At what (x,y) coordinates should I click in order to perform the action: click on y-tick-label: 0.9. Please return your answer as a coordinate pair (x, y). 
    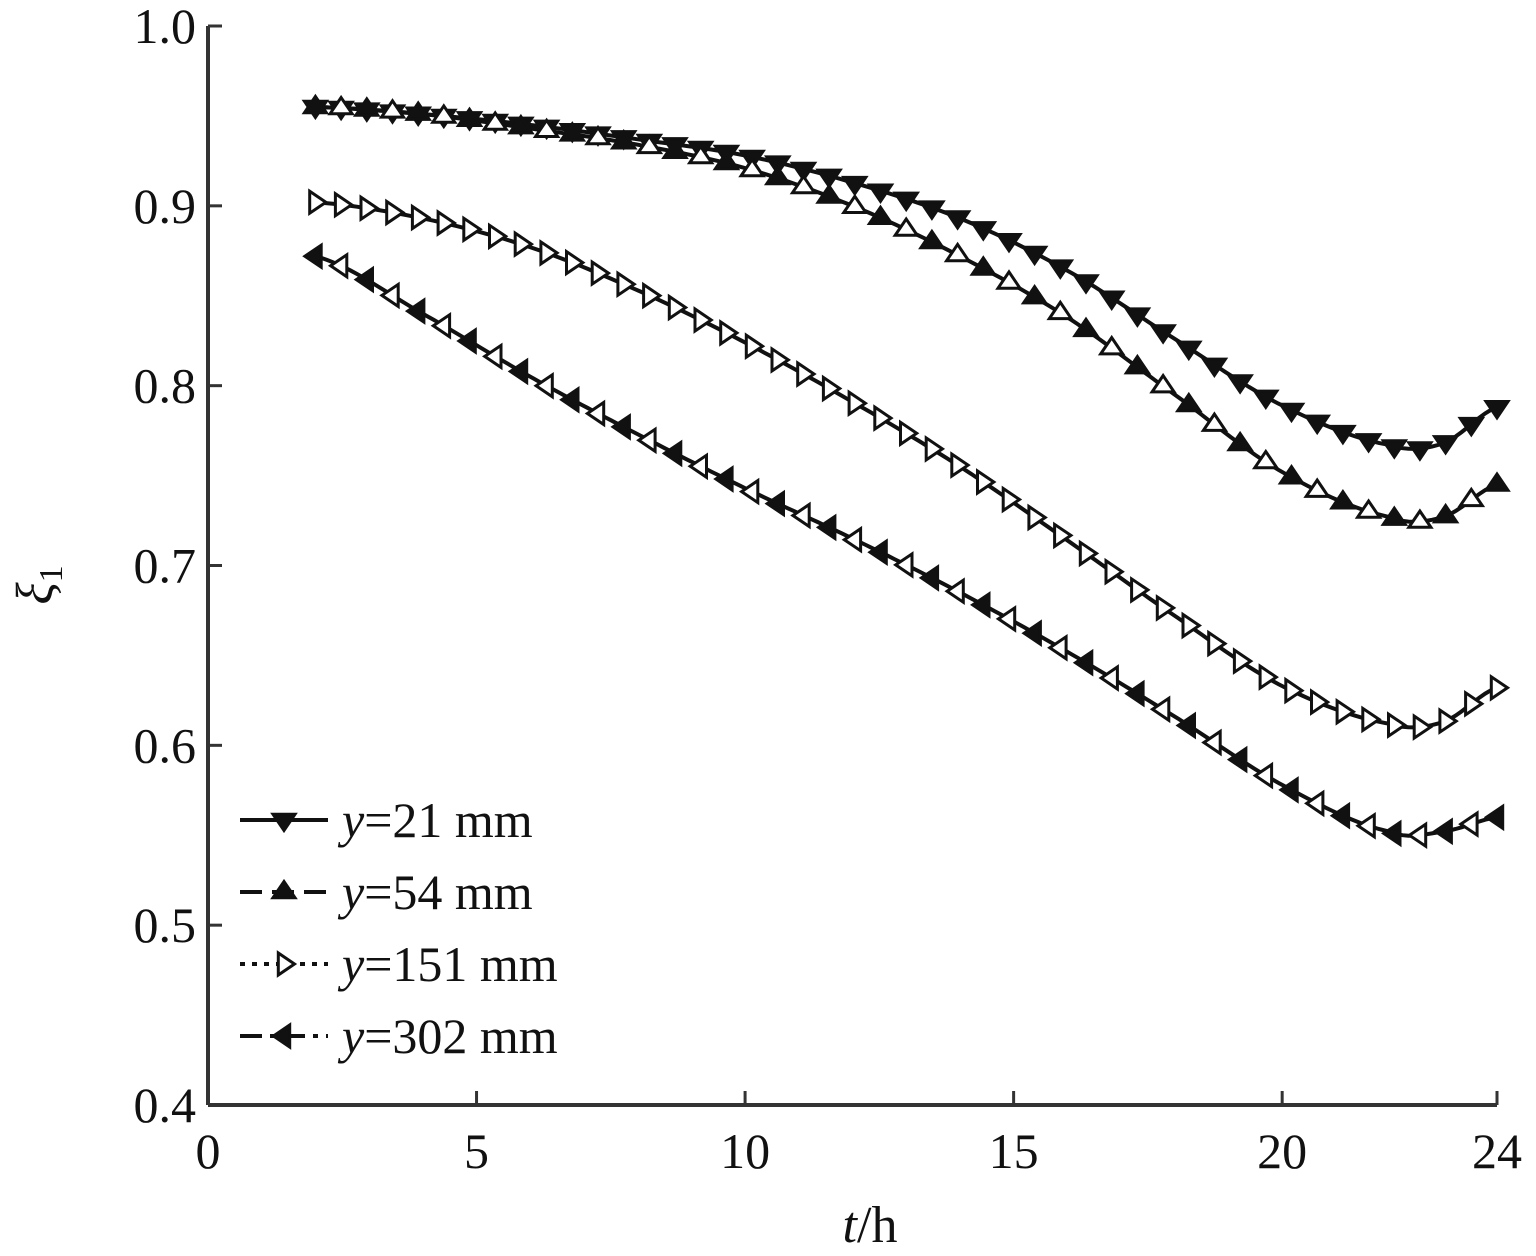
    Looking at the image, I should click on (165, 206).